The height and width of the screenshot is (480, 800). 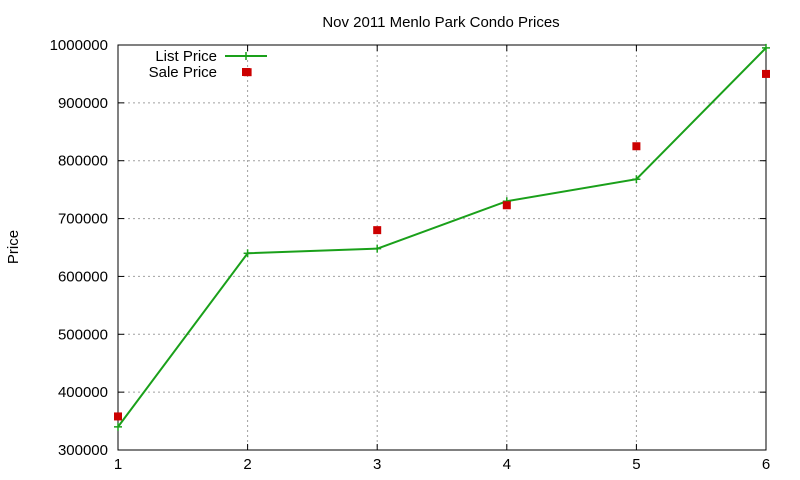 What do you see at coordinates (507, 464) in the screenshot?
I see `x-tick-label: 4` at bounding box center [507, 464].